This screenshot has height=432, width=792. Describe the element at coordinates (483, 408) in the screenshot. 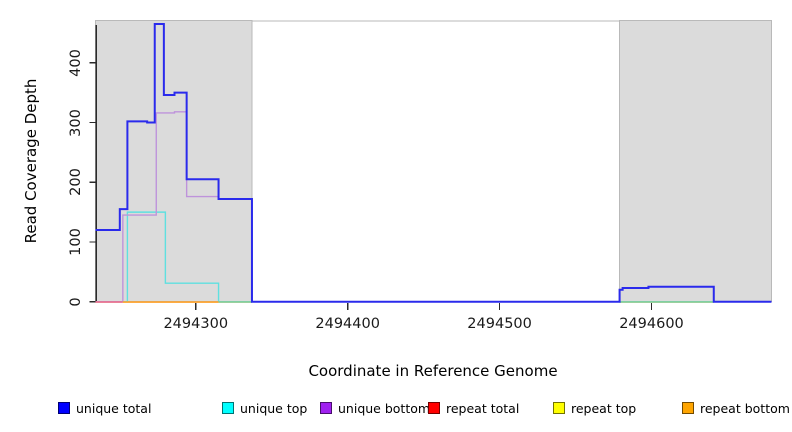

I see `legend-label: repeat total` at that location.